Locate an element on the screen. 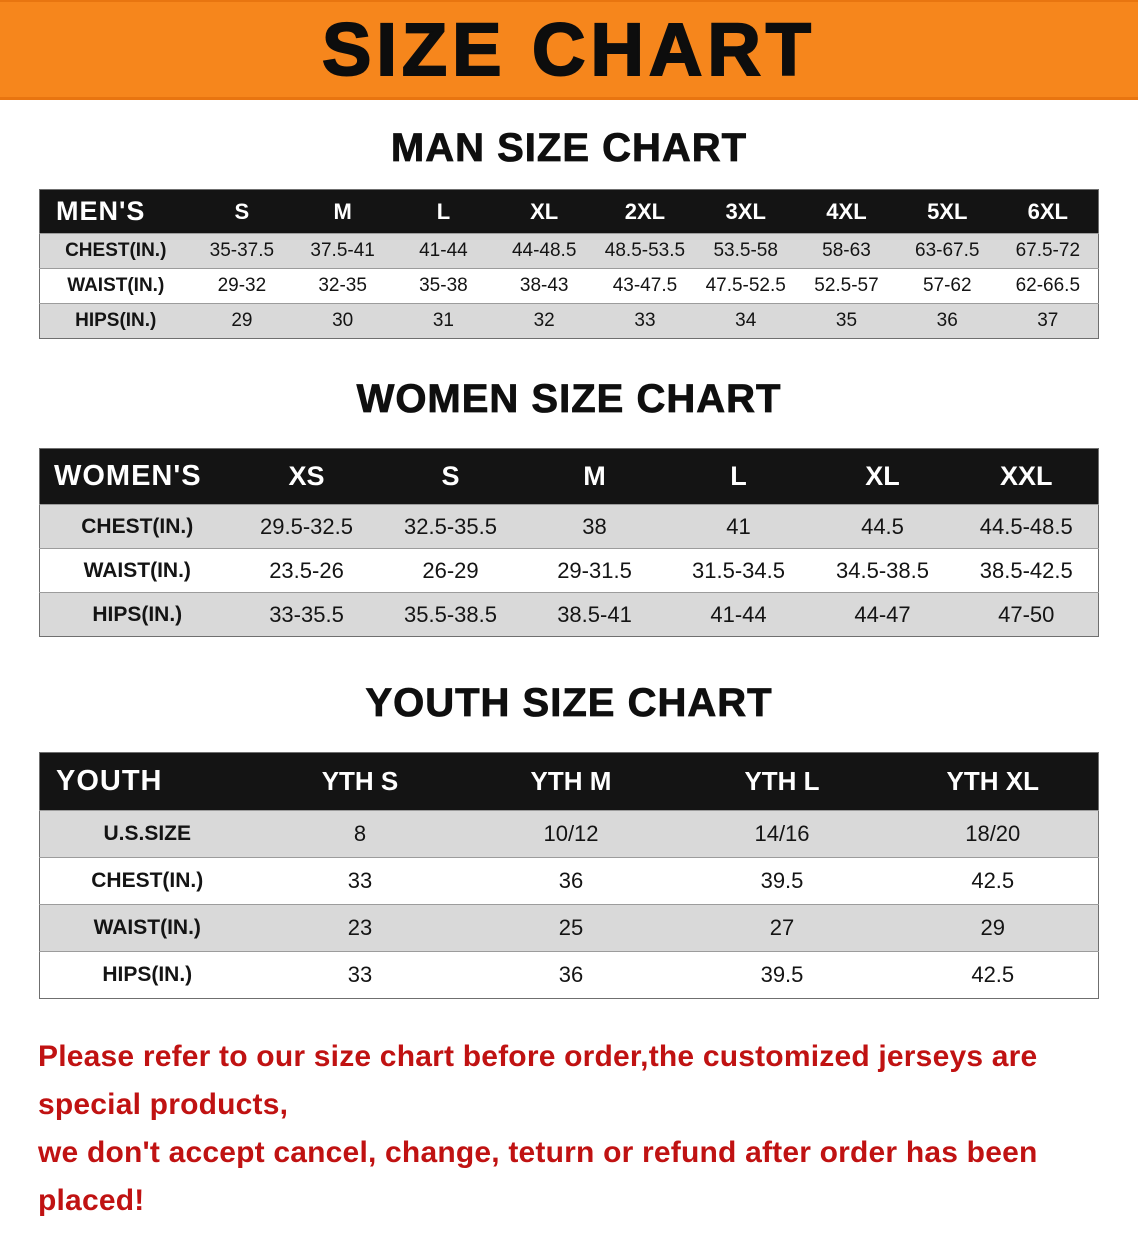 The width and height of the screenshot is (1138, 1255). size-value: 27 is located at coordinates (782, 928).